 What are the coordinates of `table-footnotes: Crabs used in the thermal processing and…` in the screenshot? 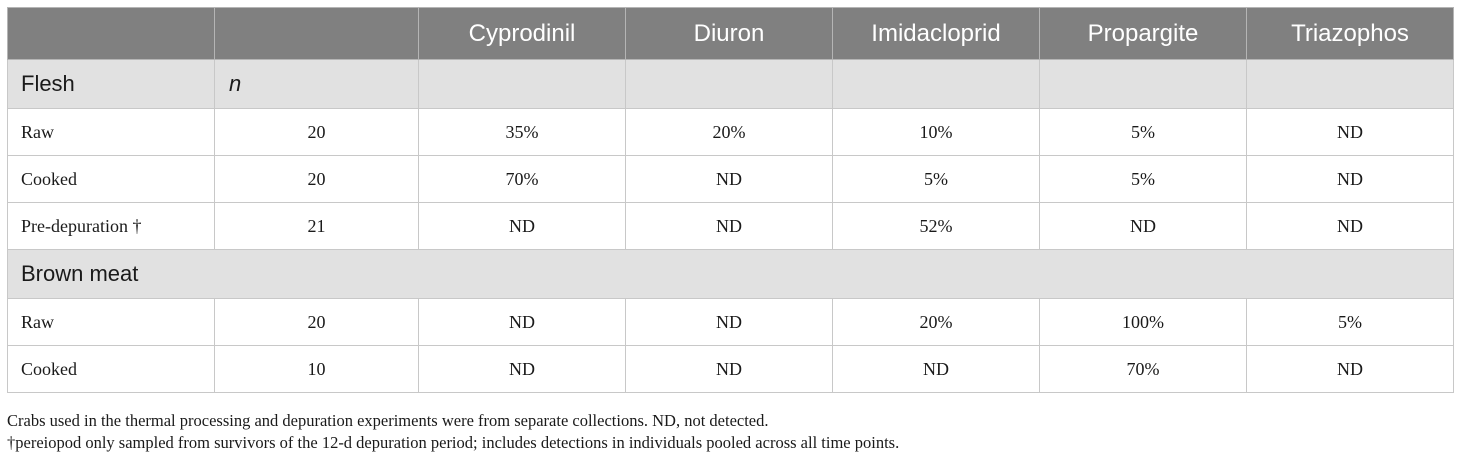 It's located at (453, 432).